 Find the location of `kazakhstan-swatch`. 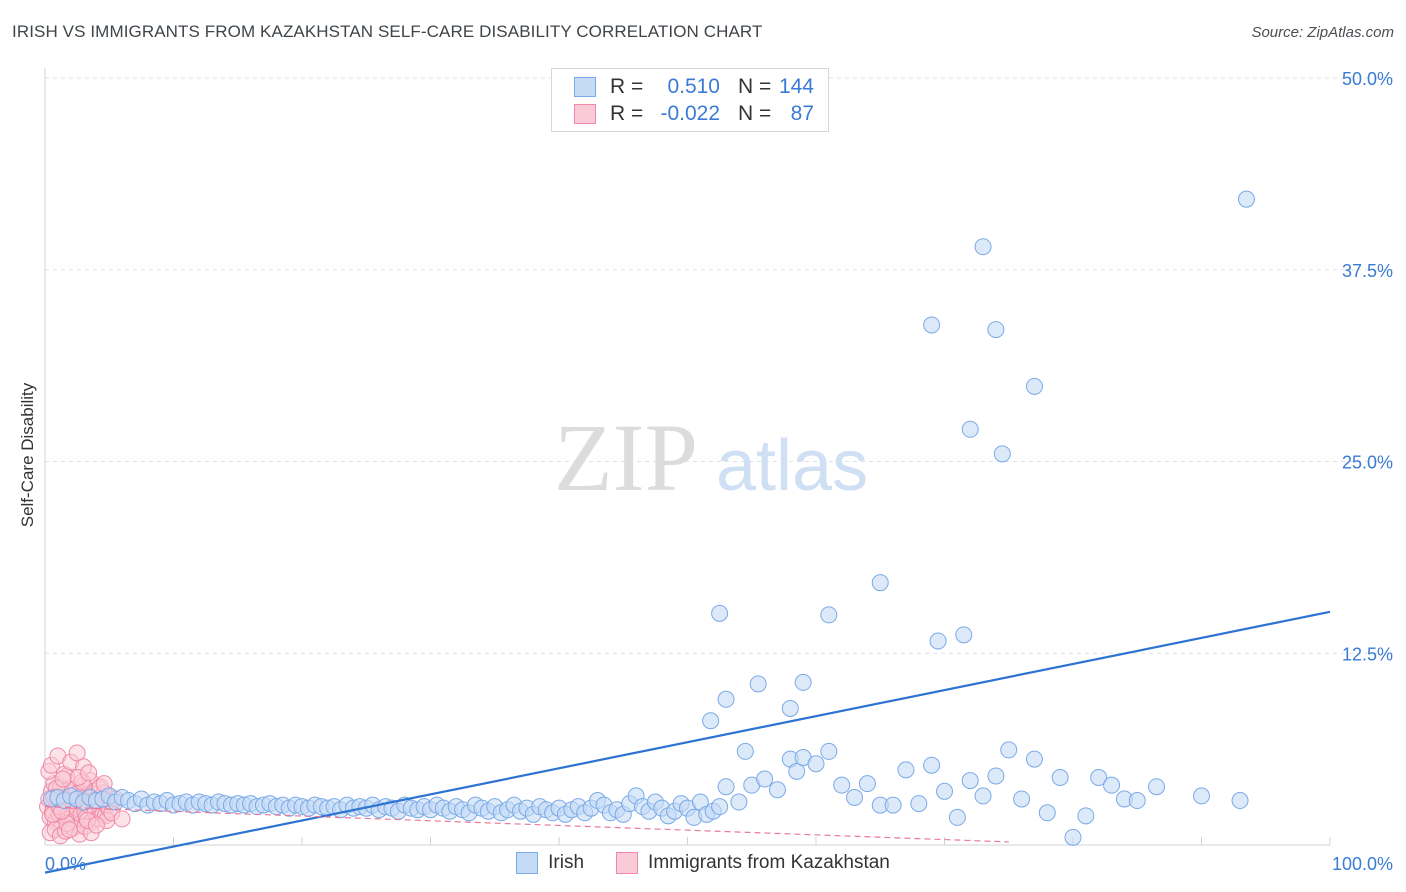

kazakhstan-swatch is located at coordinates (585, 114).